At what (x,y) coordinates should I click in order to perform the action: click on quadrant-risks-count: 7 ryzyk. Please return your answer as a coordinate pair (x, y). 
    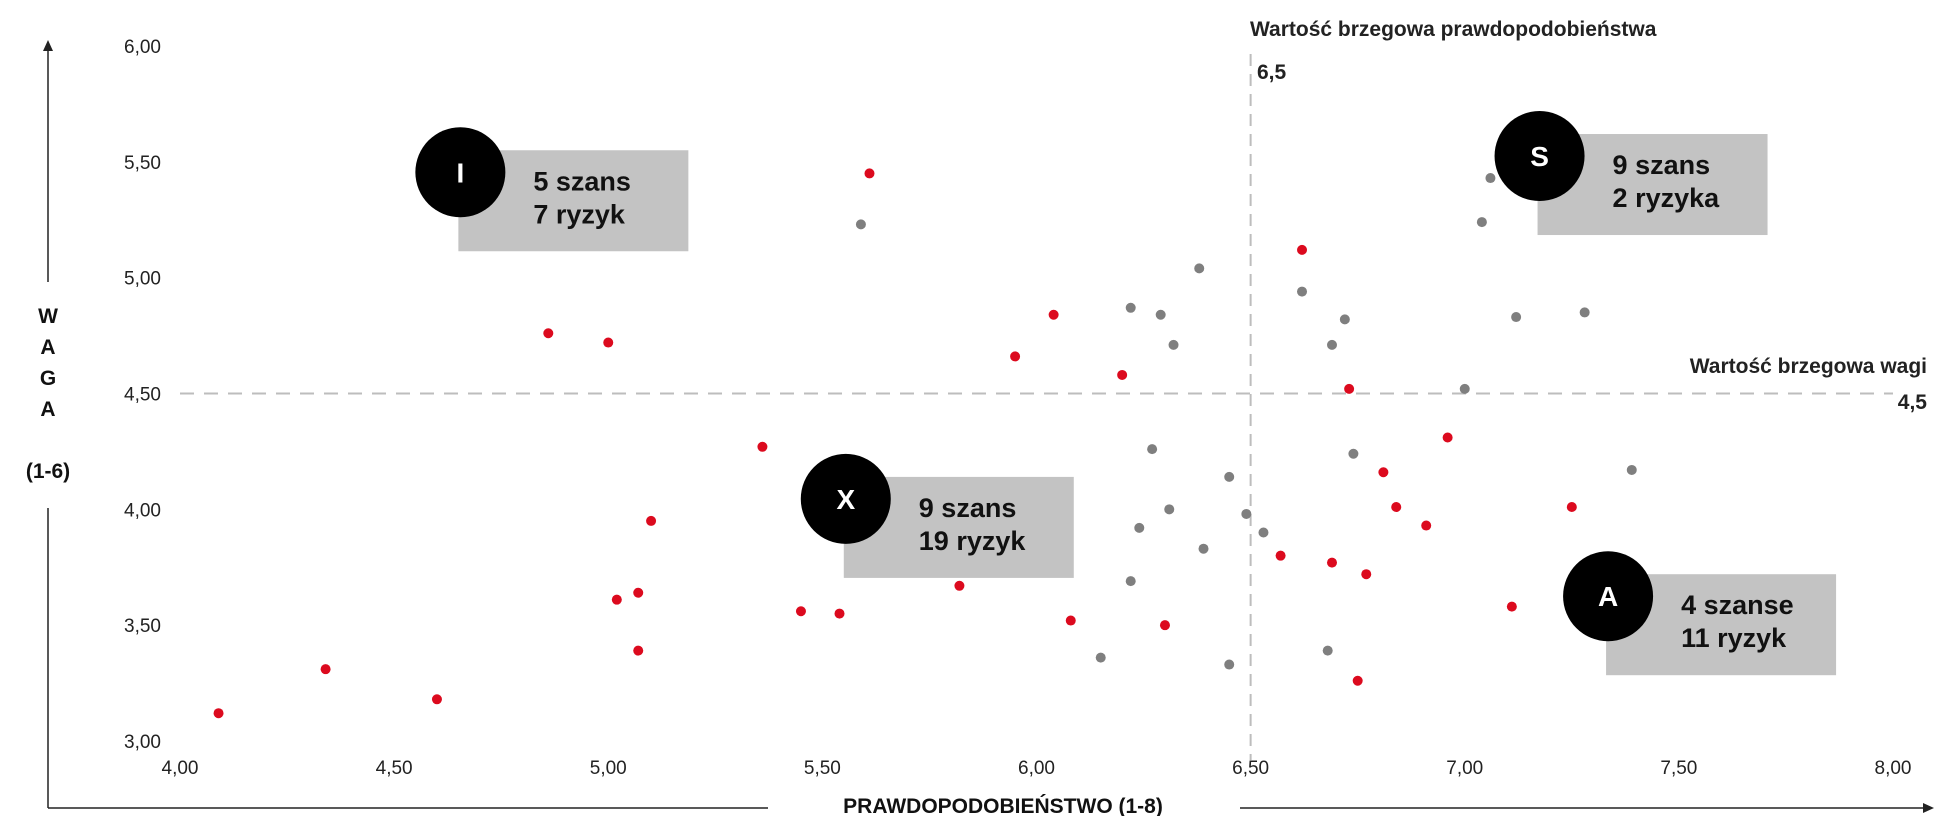
    Looking at the image, I should click on (579, 214).